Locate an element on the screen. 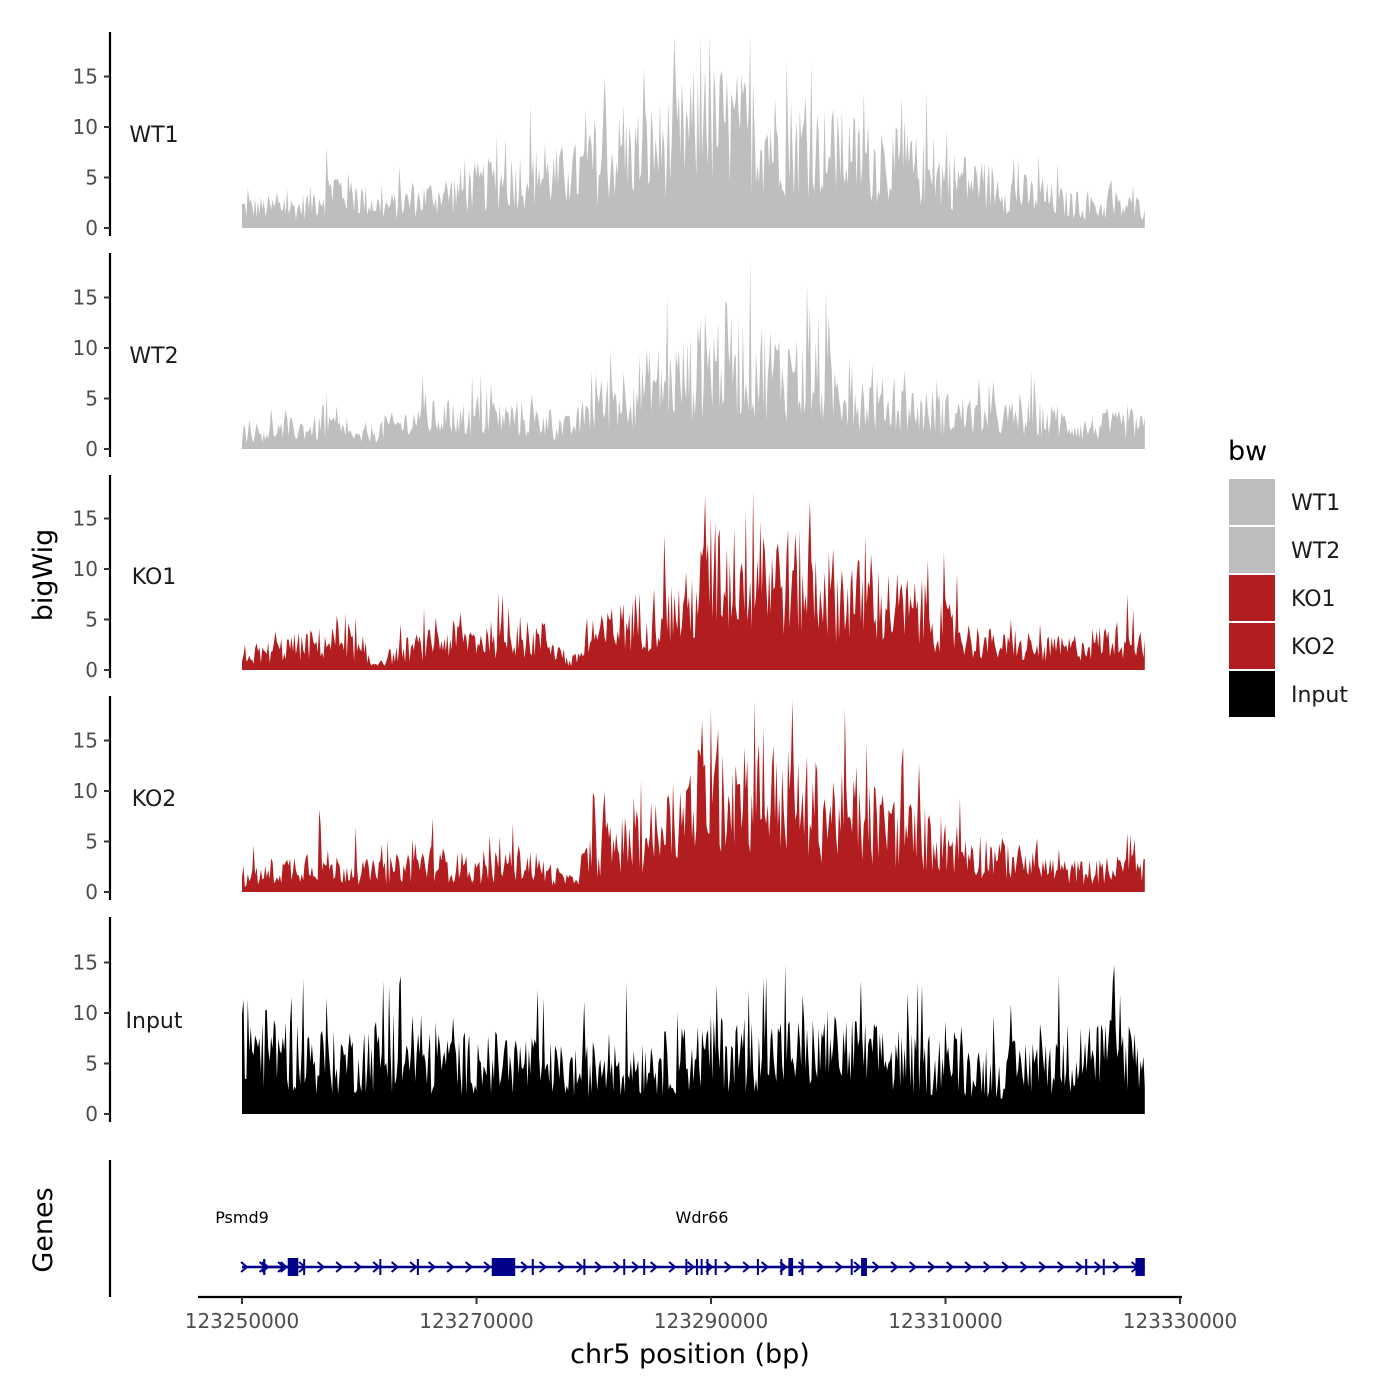  genes-panel: Psmd9 Wdr66 is located at coordinates (626, 1228).